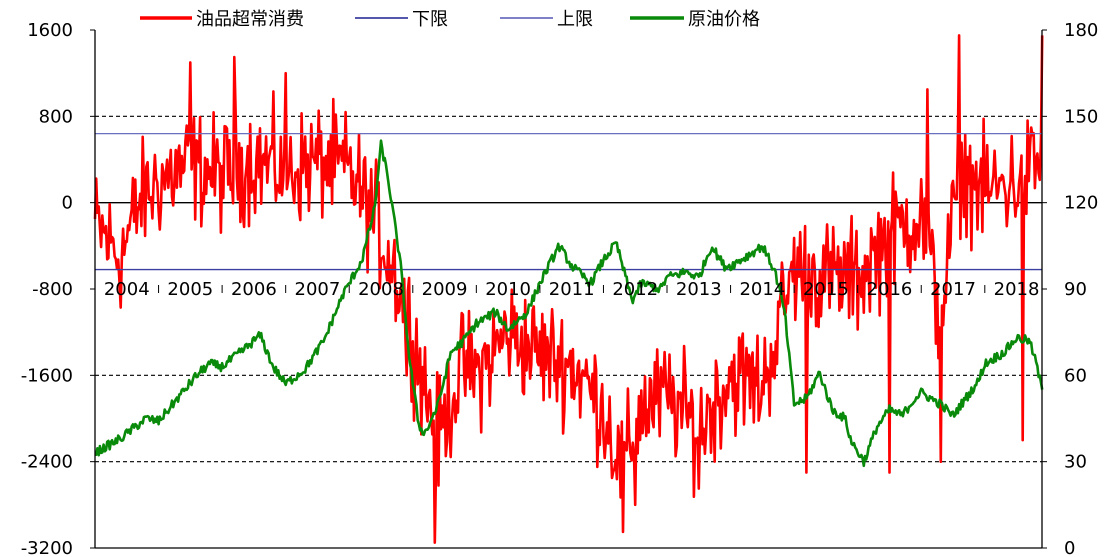  I want to click on x-tick-label: 2016, so click(890, 289).